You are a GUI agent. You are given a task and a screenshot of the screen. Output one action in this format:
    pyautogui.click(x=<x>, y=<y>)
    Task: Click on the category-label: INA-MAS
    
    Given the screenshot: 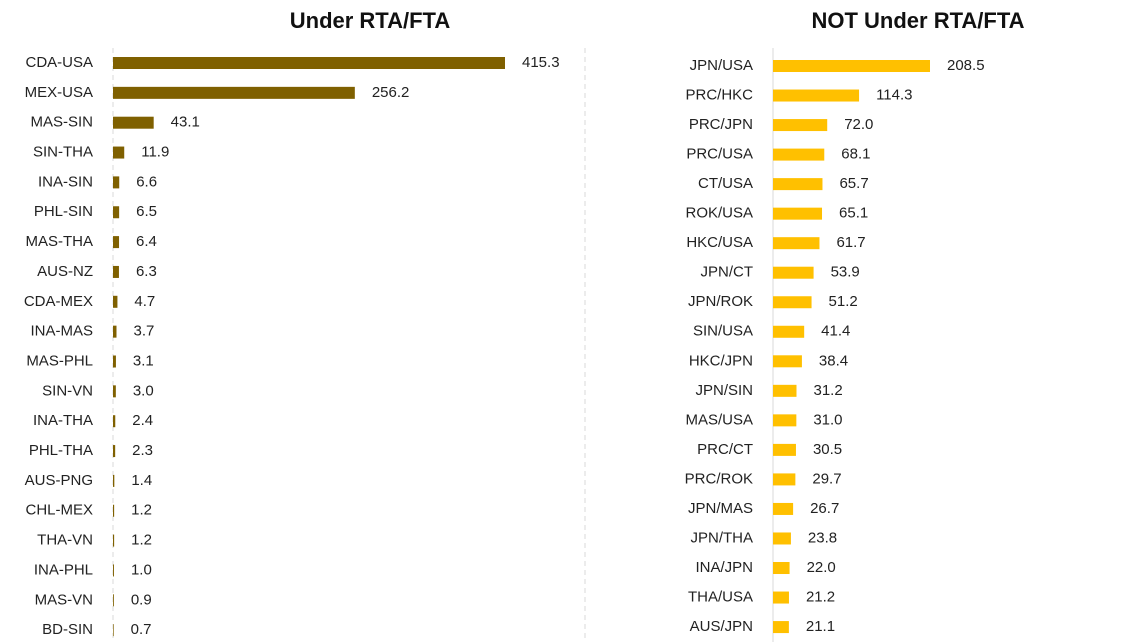 What is the action you would take?
    pyautogui.click(x=61, y=331)
    